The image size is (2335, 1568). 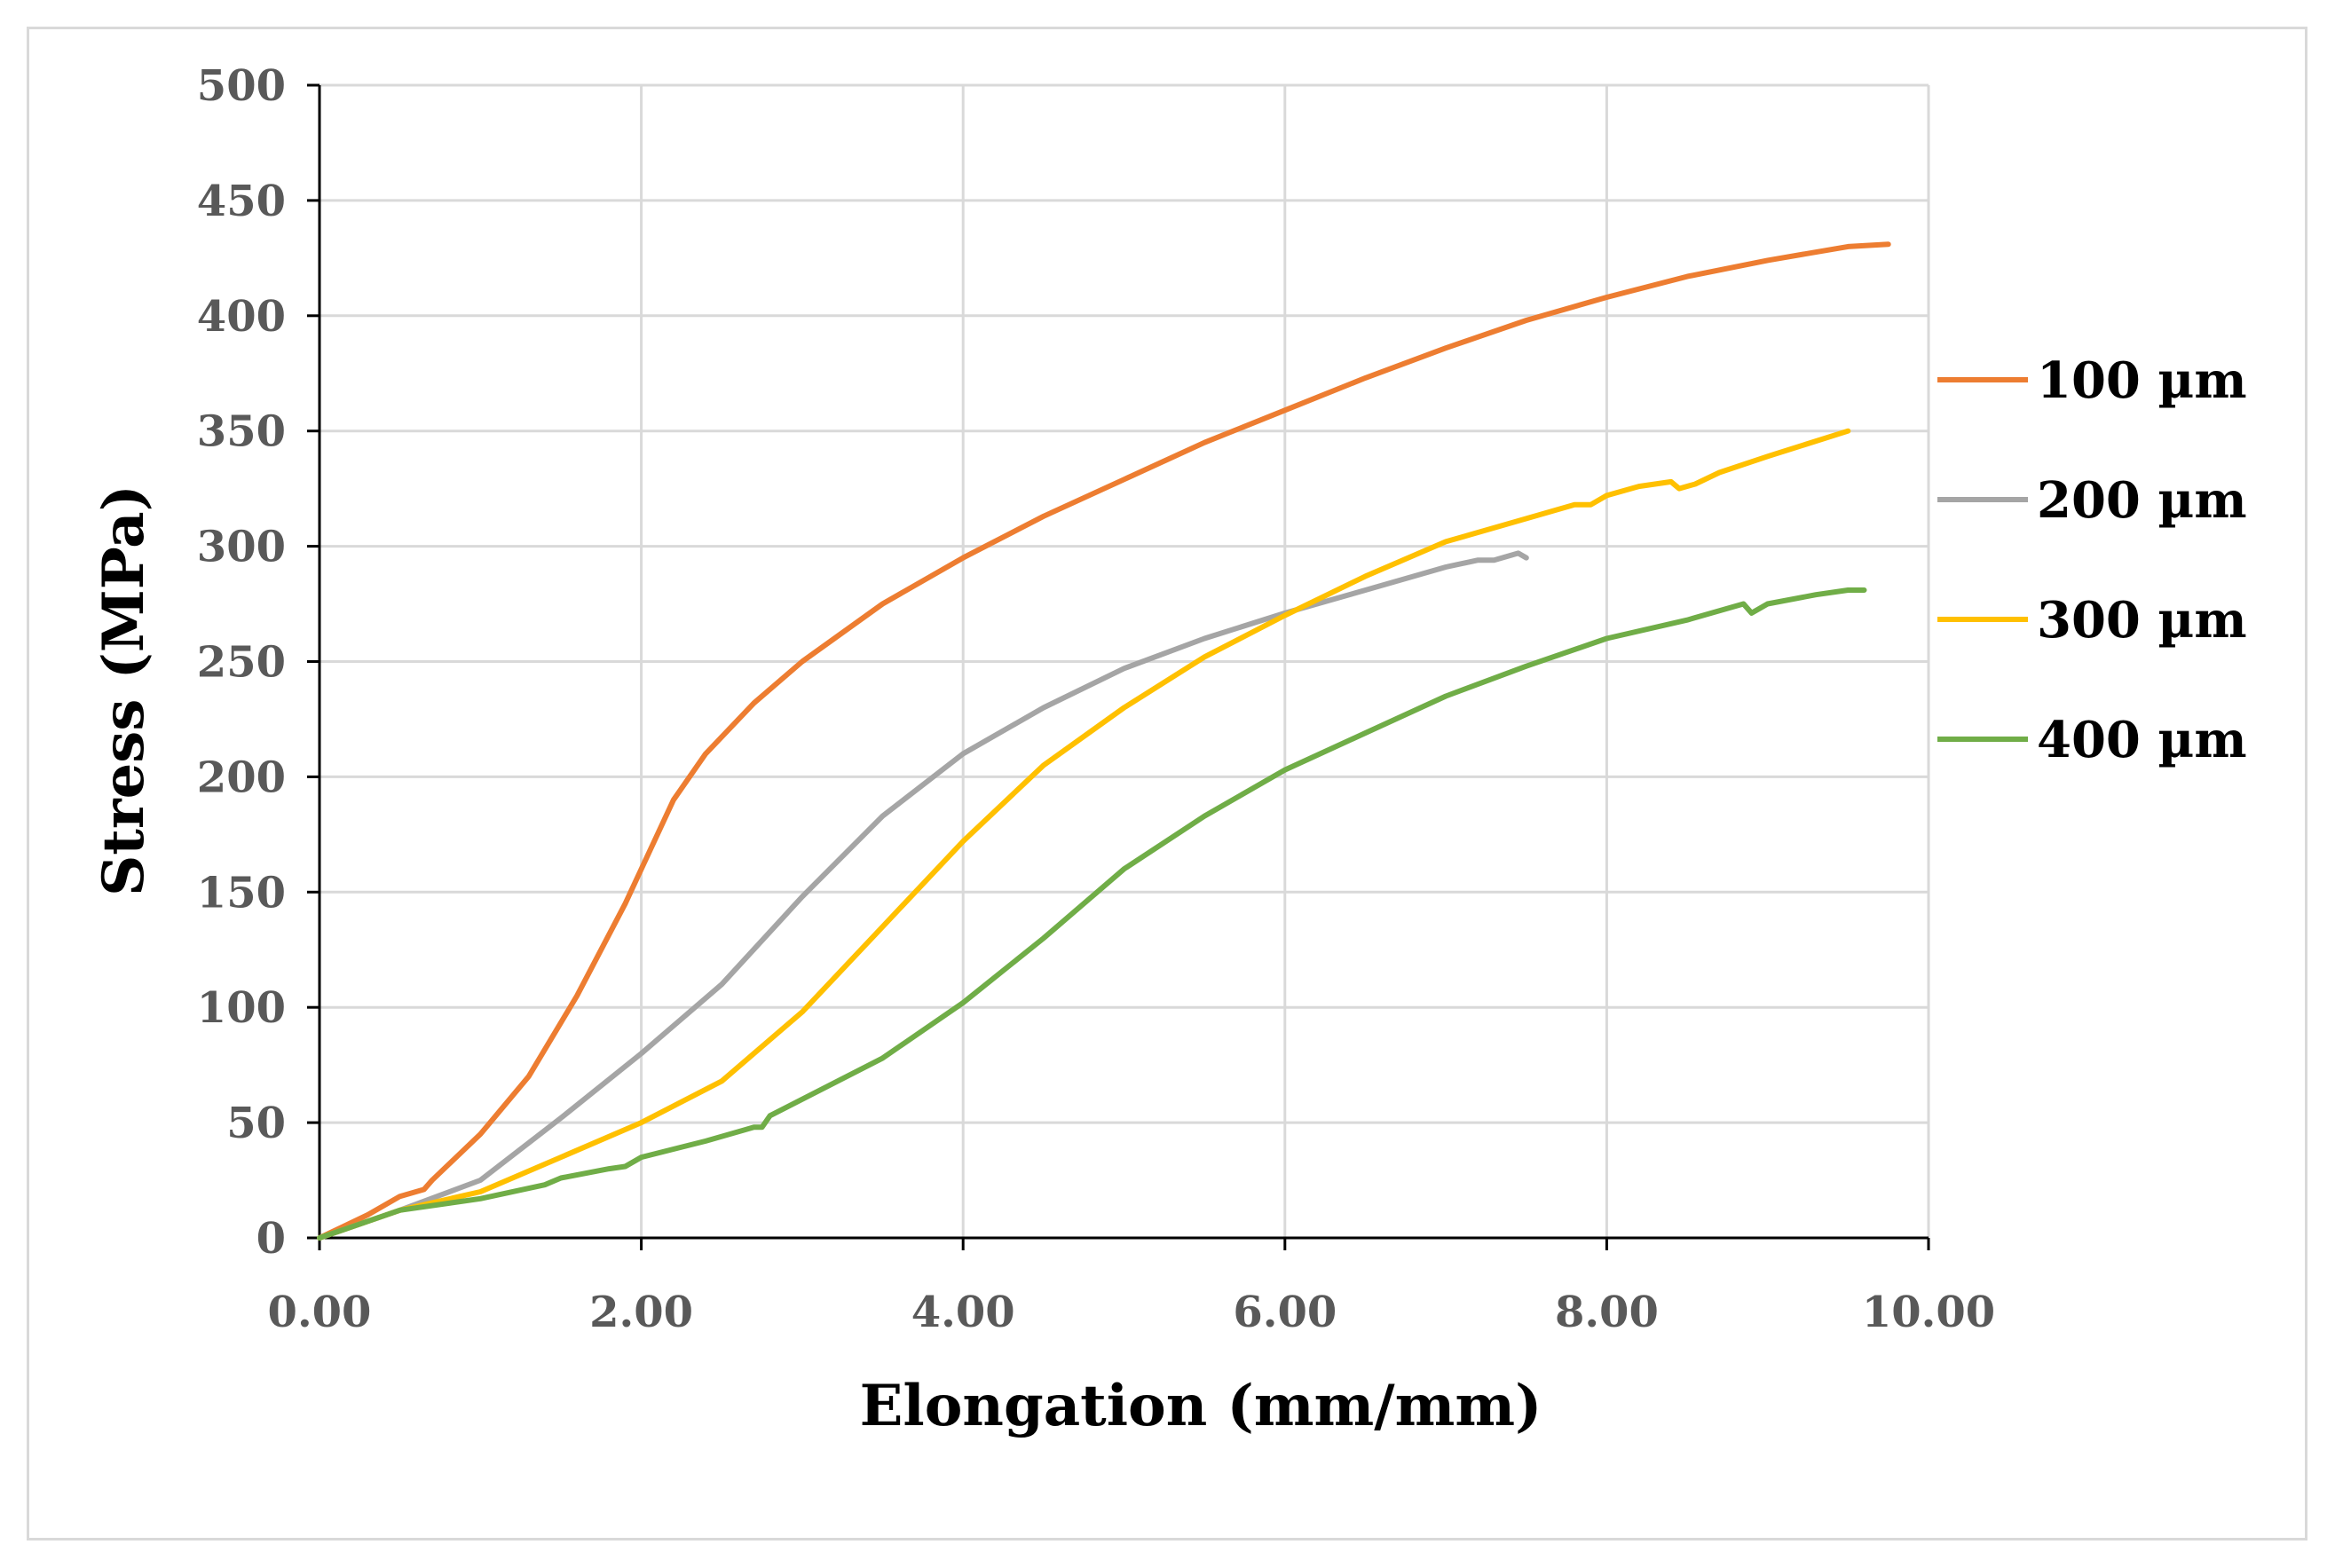 I want to click on x-axis-title: Elongation (mm/mm), so click(x=1201, y=1406).